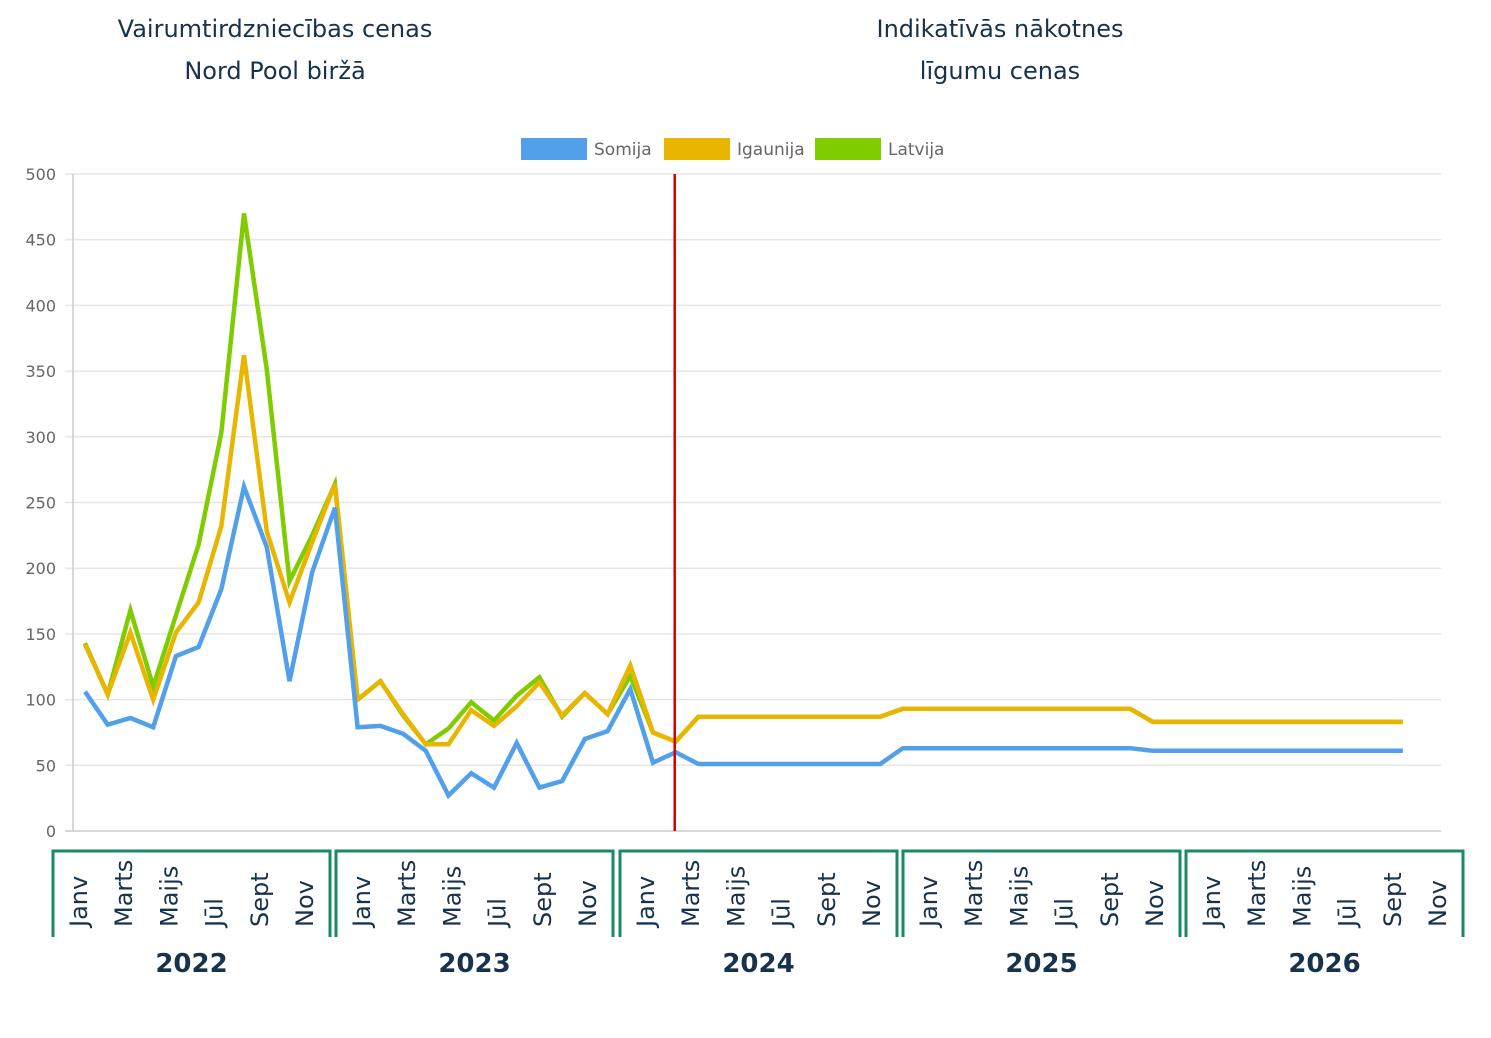 The width and height of the screenshot is (1491, 1038). I want to click on heading-futures-line-2: līgumu cenas, so click(1000, 71).